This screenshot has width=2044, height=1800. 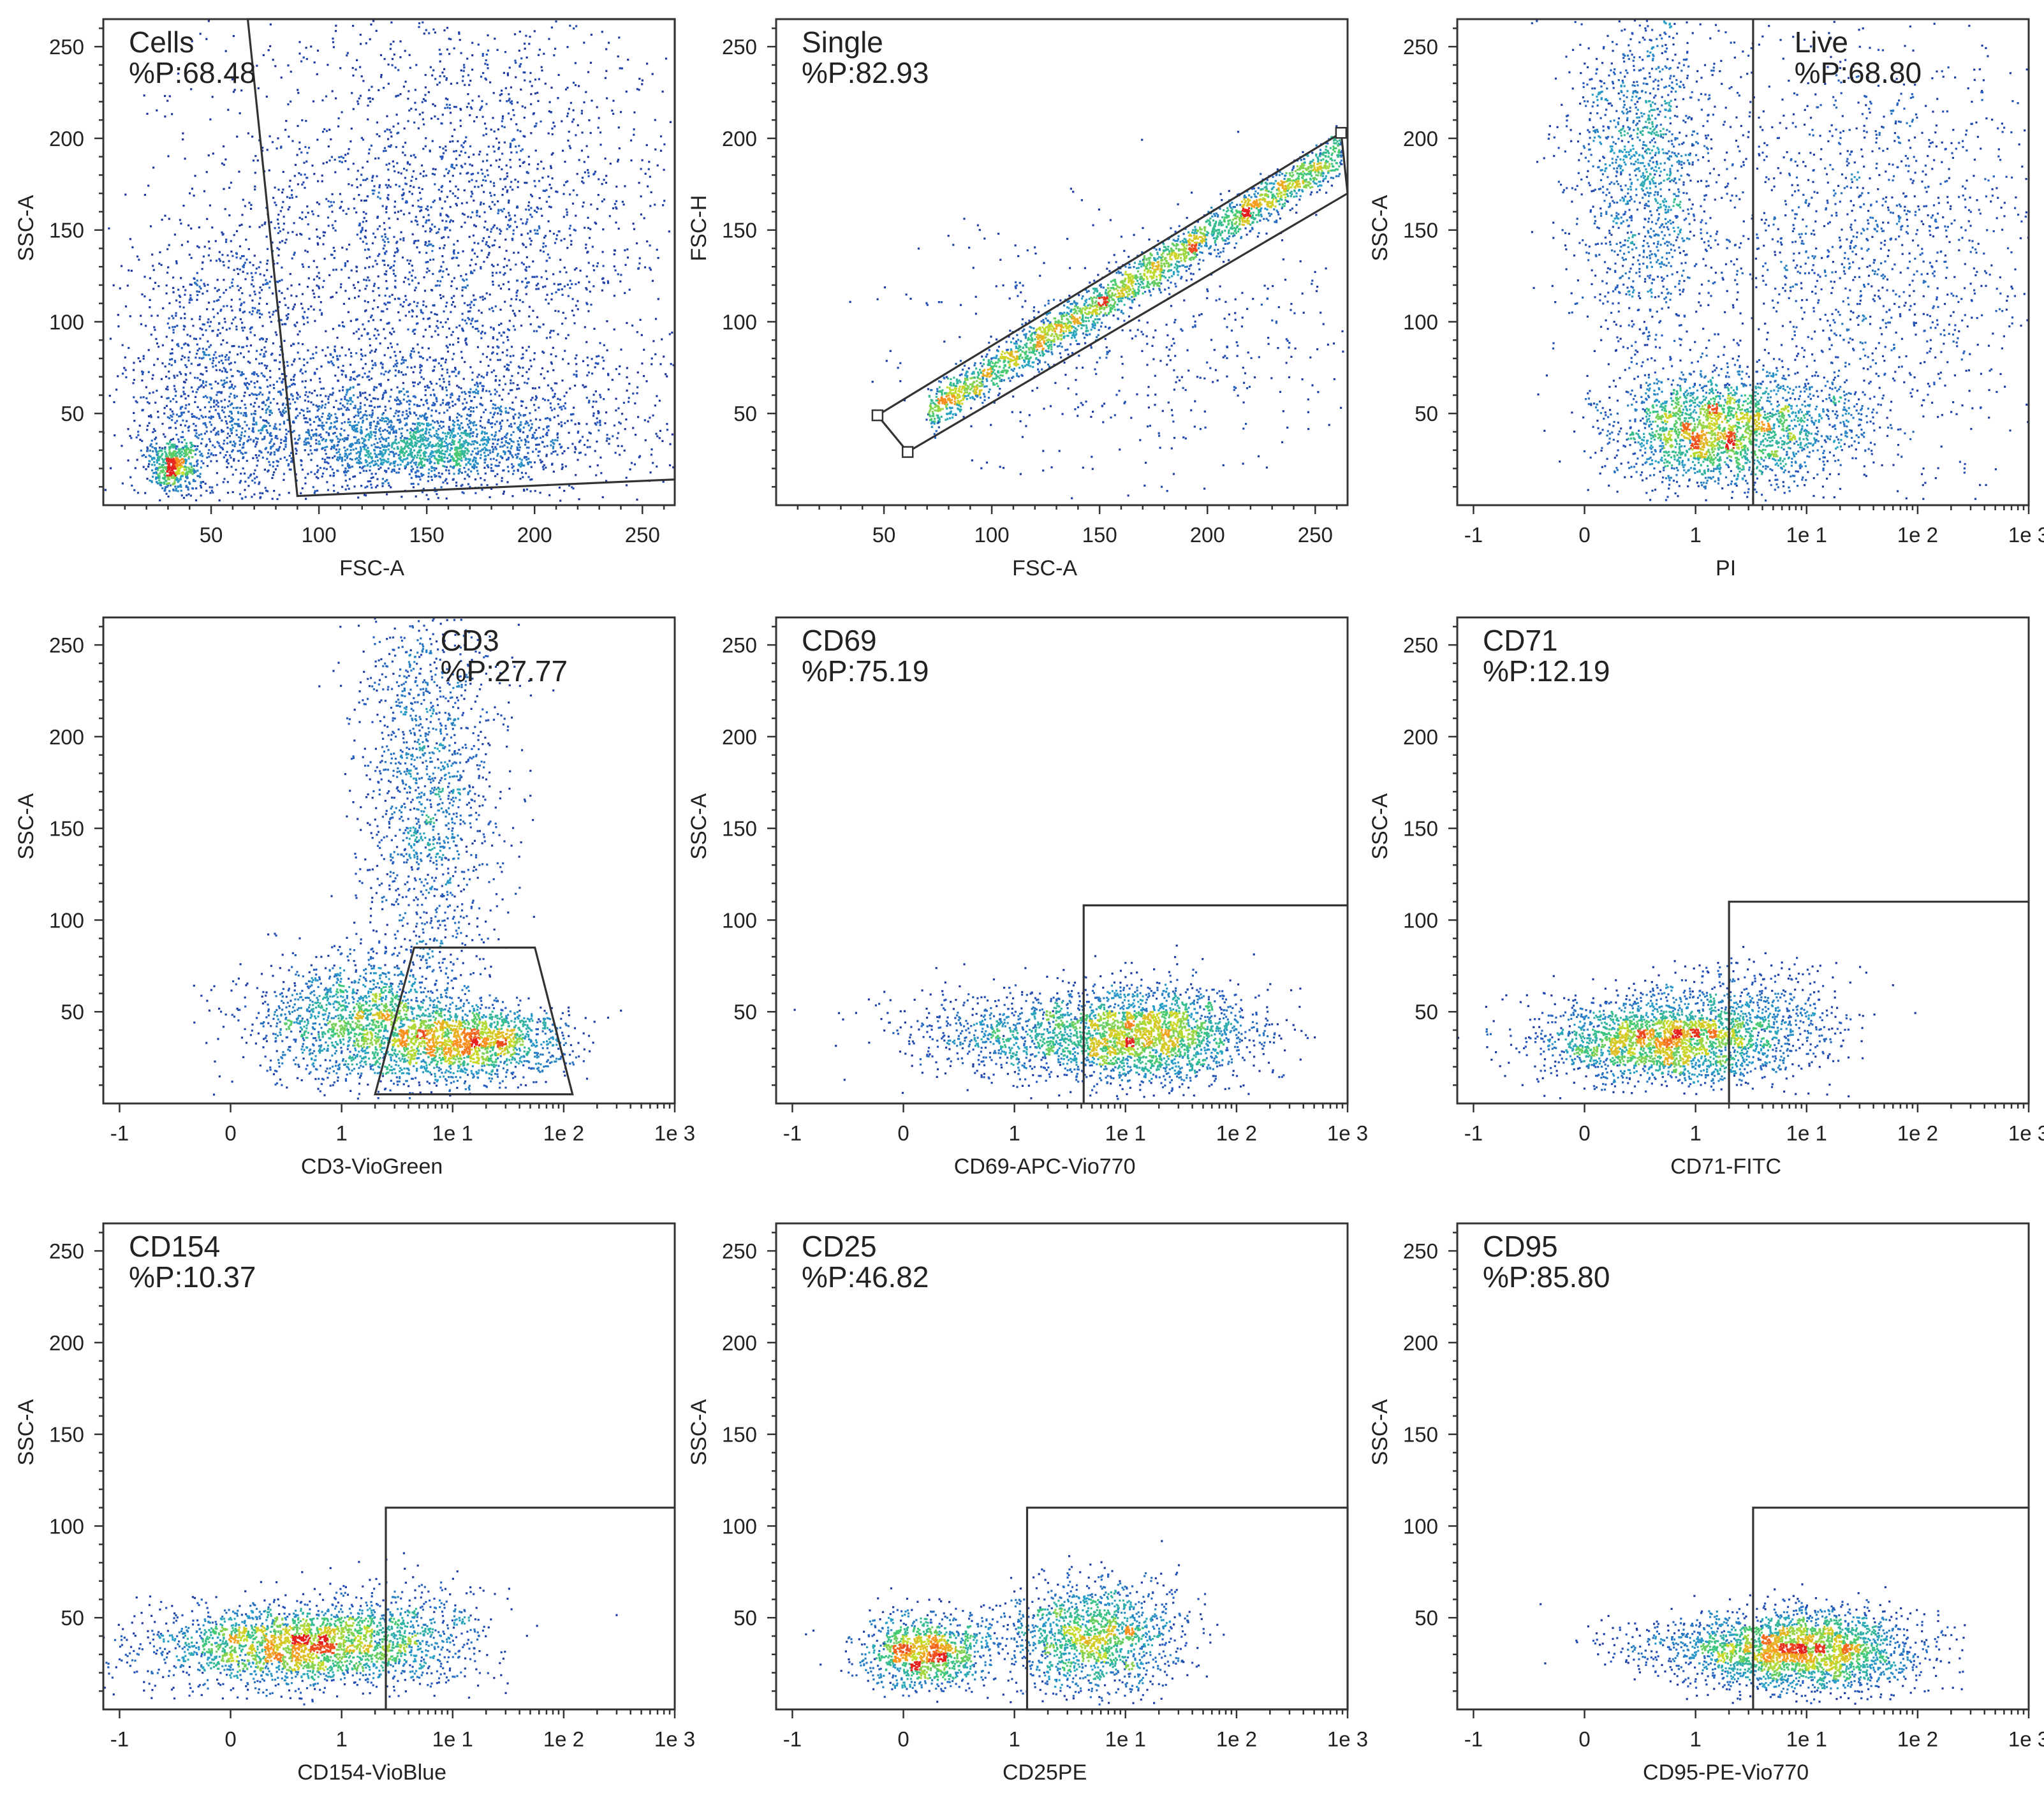 What do you see at coordinates (192, 1277) in the screenshot?
I see `gate-percent: %P:10.37` at bounding box center [192, 1277].